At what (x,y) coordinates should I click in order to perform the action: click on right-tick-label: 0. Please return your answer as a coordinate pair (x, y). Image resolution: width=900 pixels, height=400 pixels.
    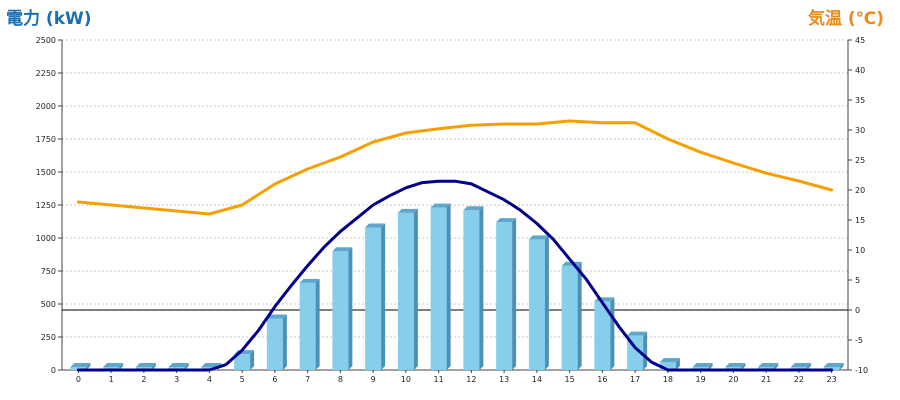
    Looking at the image, I should click on (857, 310).